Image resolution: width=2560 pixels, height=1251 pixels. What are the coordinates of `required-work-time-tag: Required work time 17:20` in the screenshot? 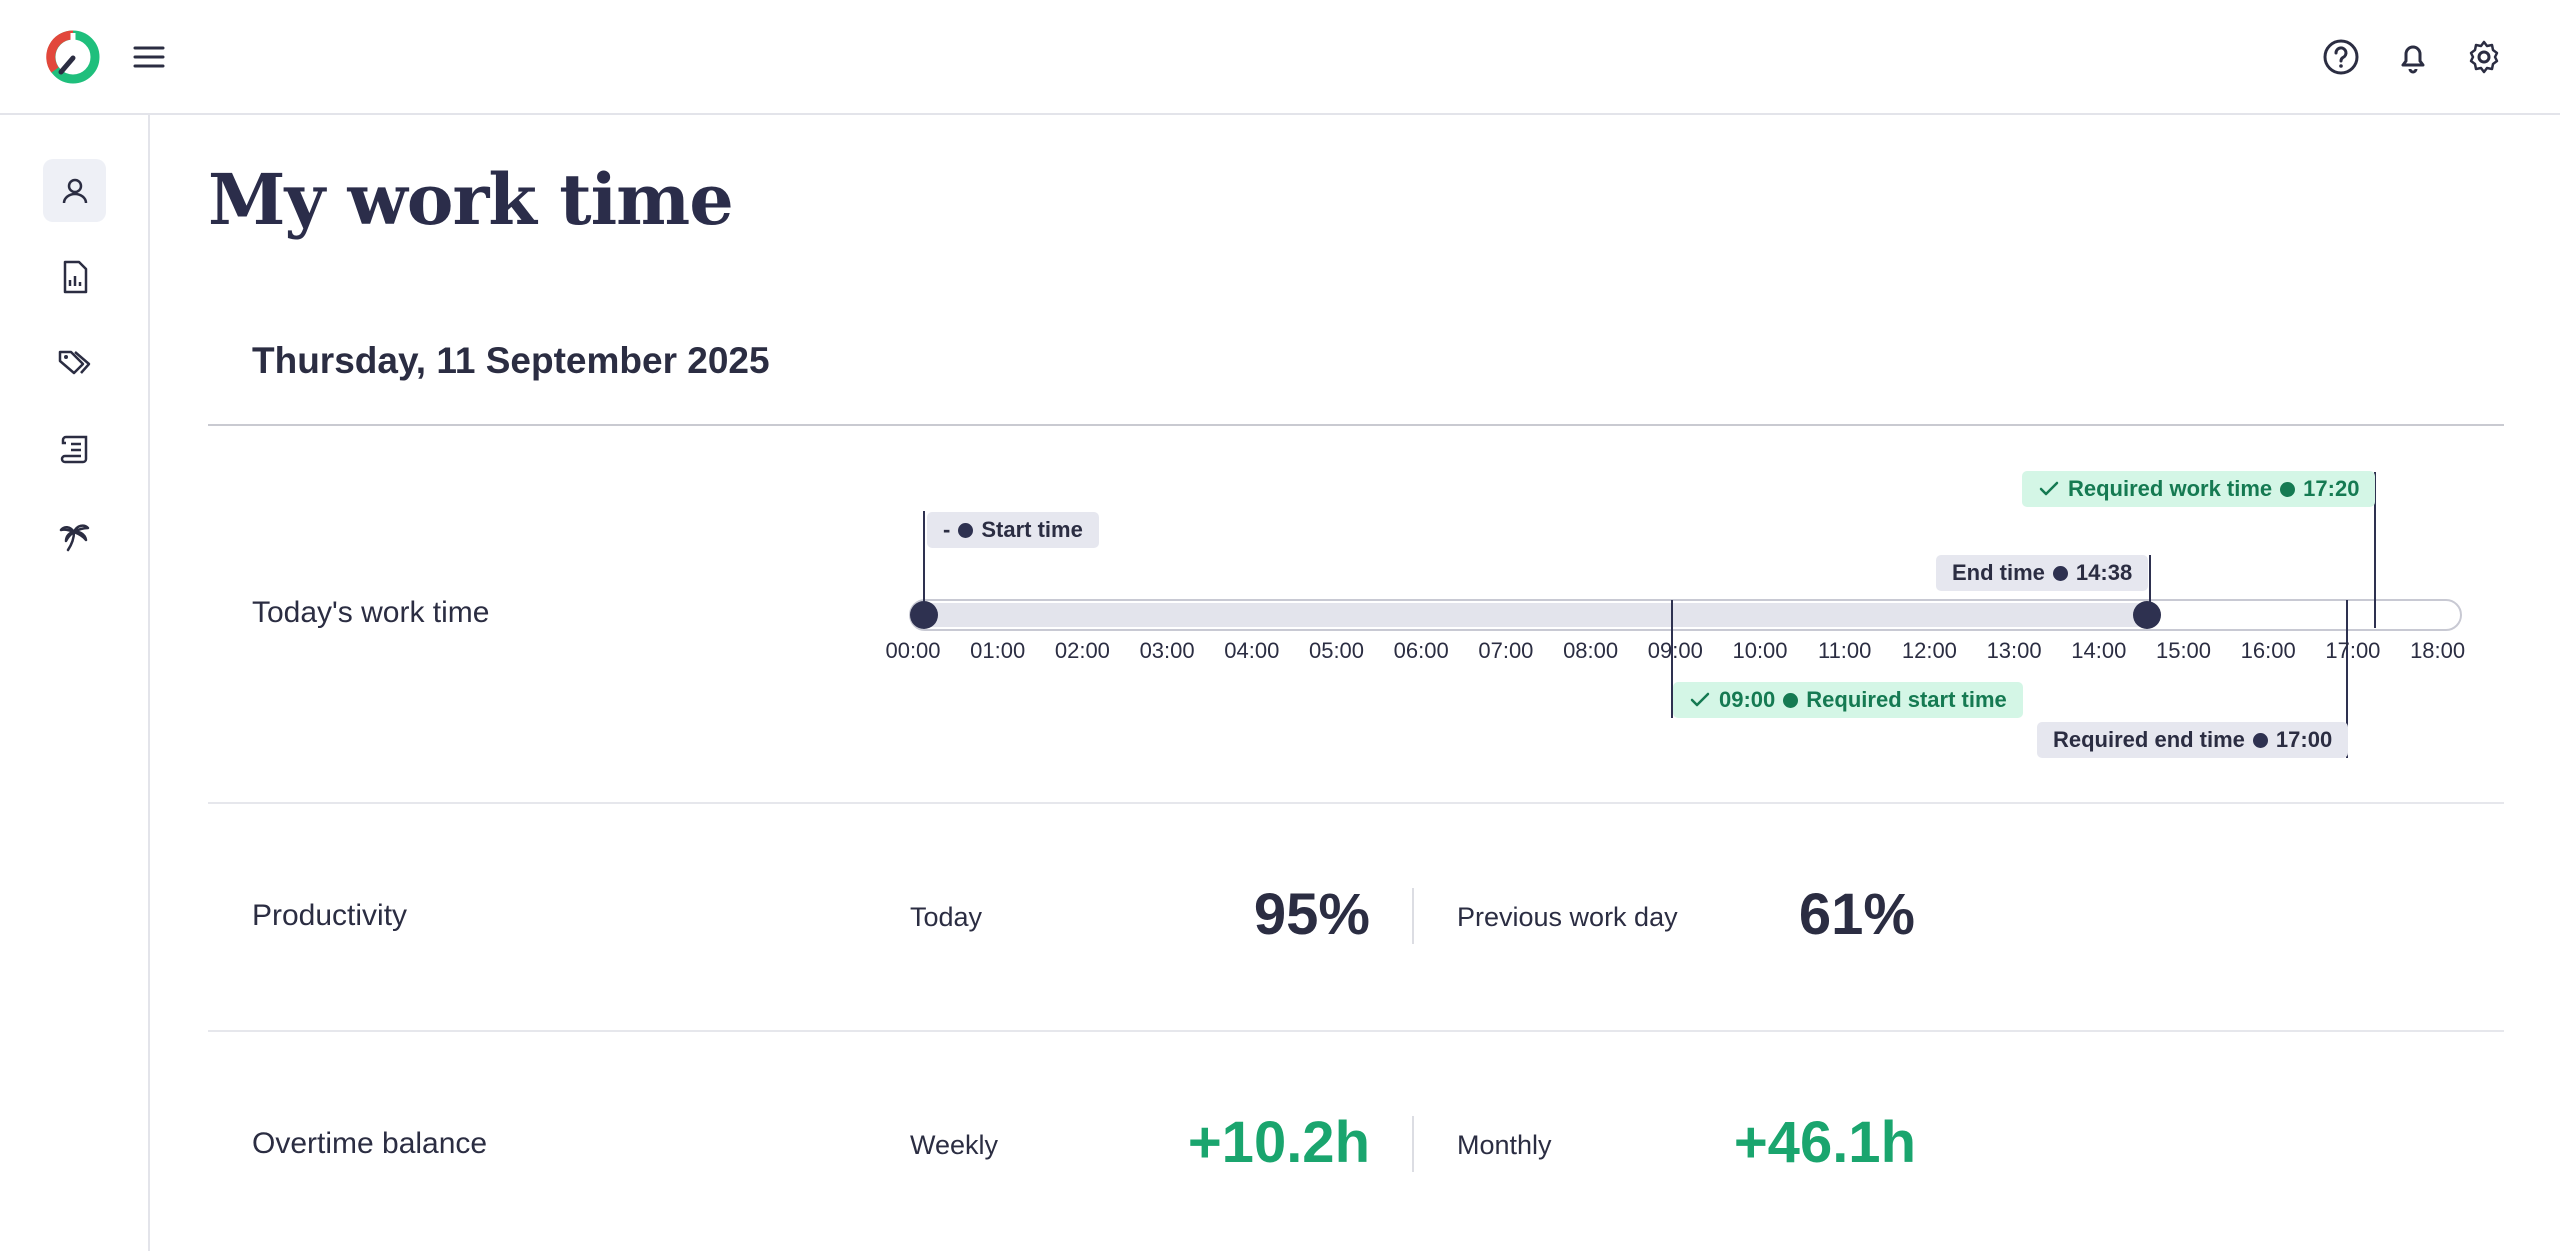 It's located at (2199, 489).